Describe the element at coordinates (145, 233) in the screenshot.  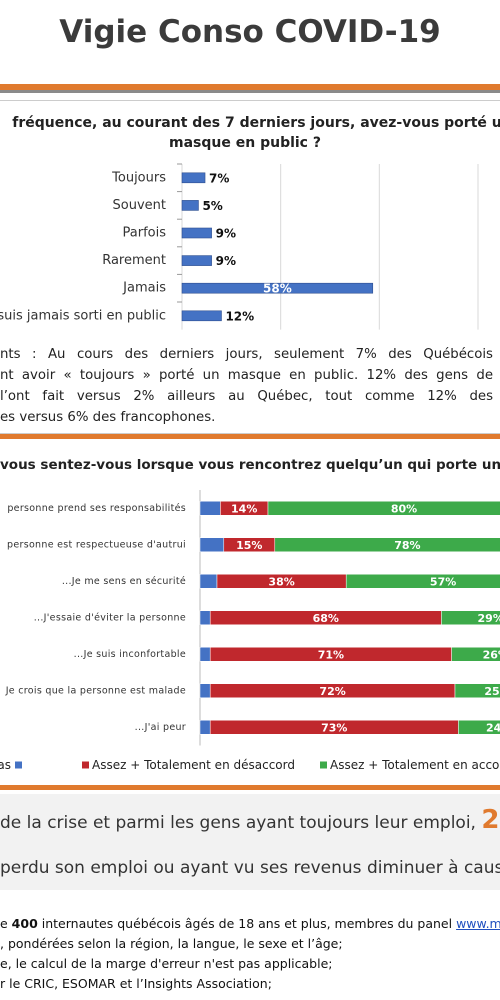
I see `y-tick-label: Parfois` at that location.